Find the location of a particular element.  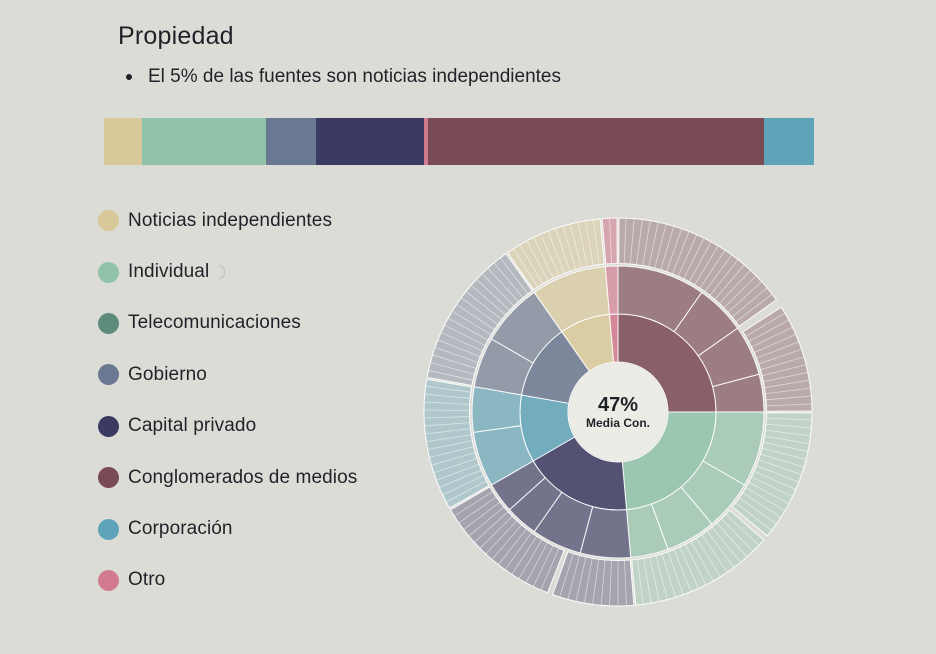

legend-label: Conglomerados de medios is located at coordinates (243, 477).